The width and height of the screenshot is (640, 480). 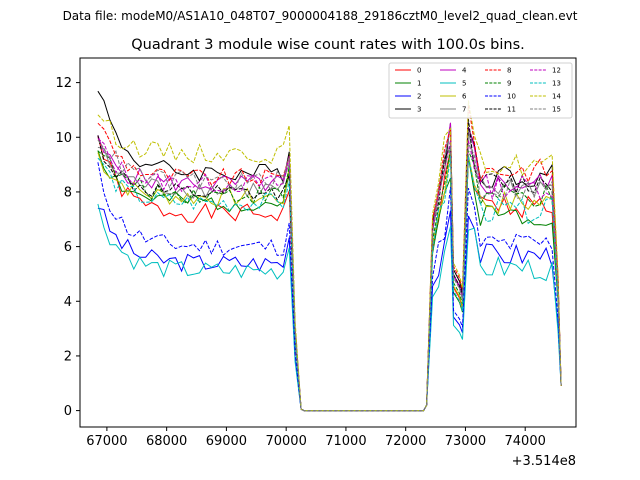 I want to click on legend-box, so click(x=480, y=90).